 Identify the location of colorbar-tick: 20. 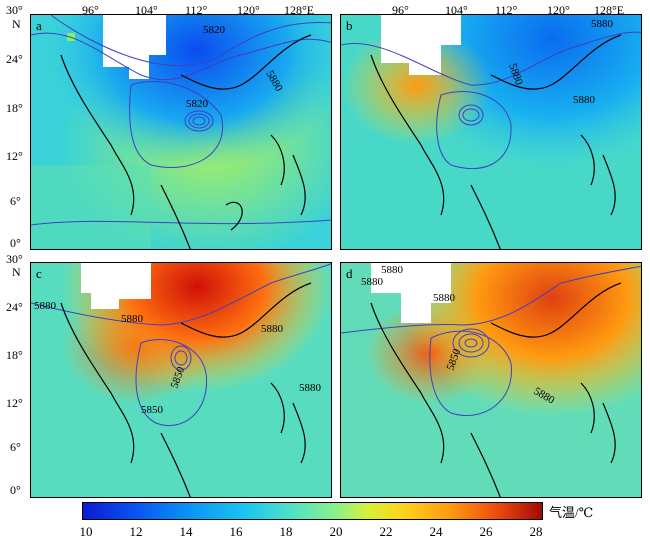
(336, 531).